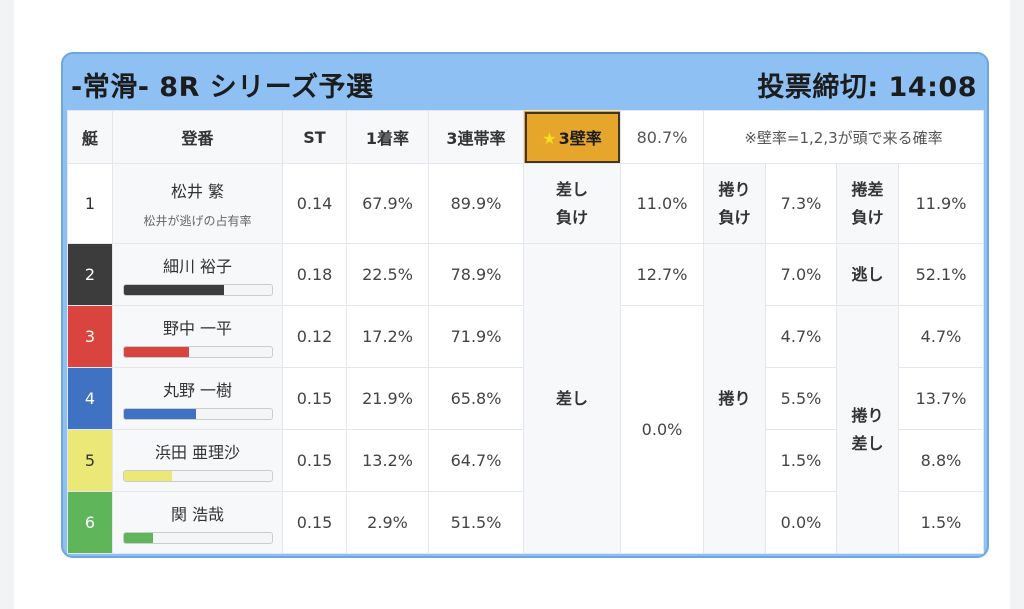  Describe the element at coordinates (90, 460) in the screenshot. I see `lane-number: 5` at that location.